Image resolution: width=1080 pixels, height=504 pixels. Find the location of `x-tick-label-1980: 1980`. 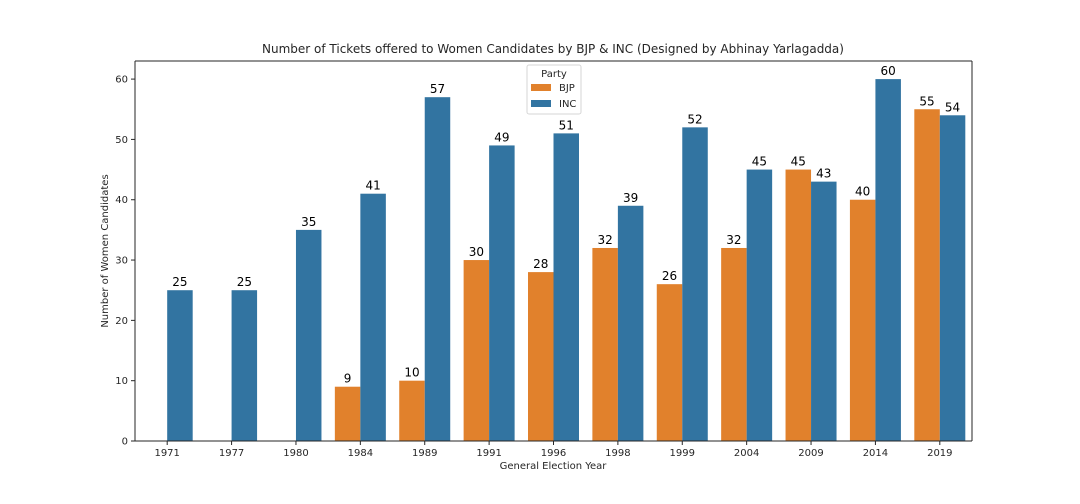

x-tick-label-1980: 1980 is located at coordinates (295, 453).